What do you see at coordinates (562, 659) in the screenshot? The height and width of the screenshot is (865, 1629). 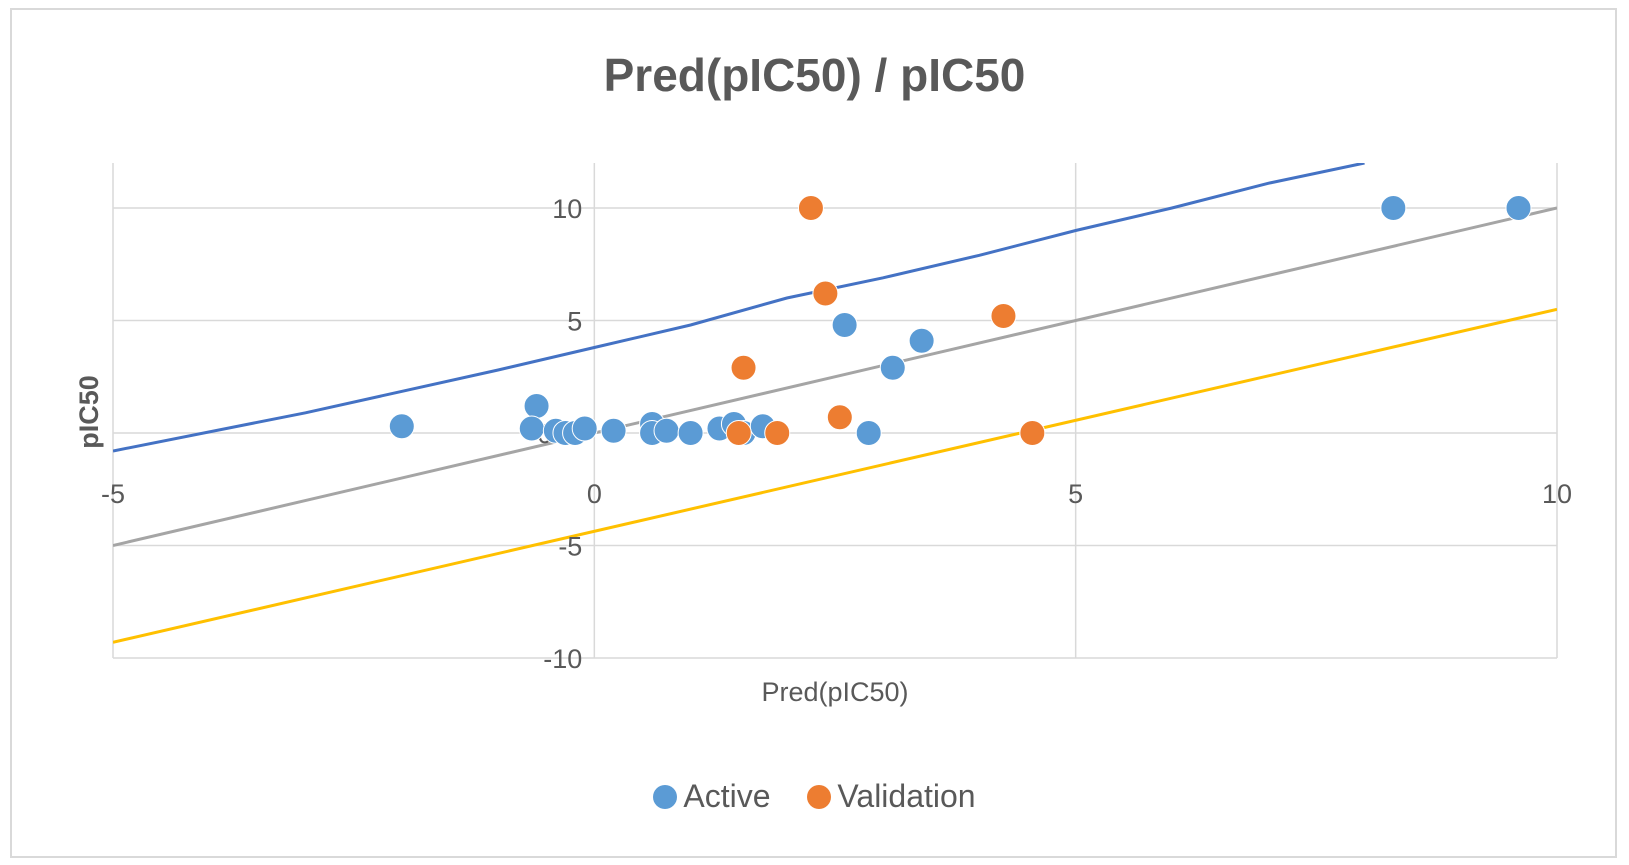 I see `y-tick-label--10: -10` at bounding box center [562, 659].